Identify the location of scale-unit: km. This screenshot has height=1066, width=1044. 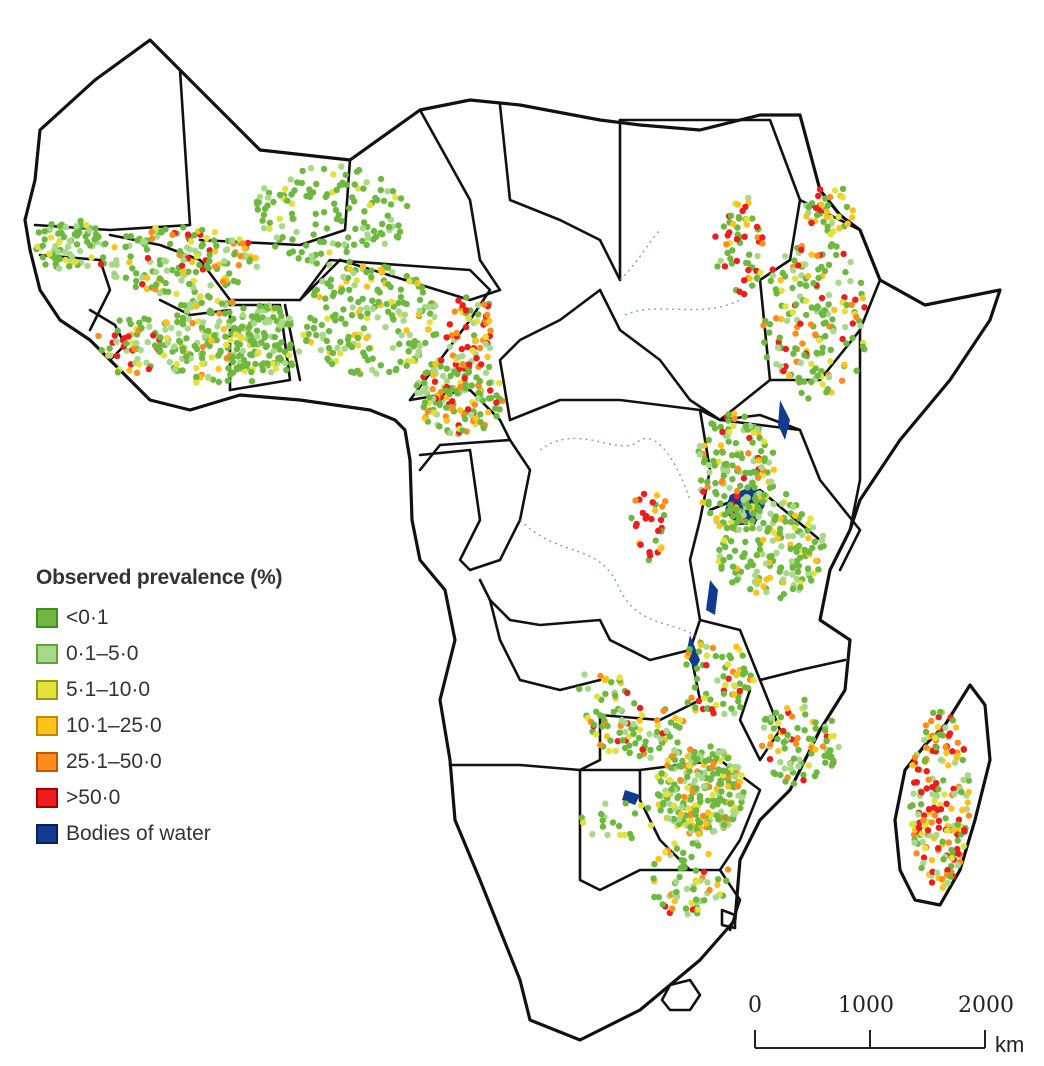
(1009, 1044).